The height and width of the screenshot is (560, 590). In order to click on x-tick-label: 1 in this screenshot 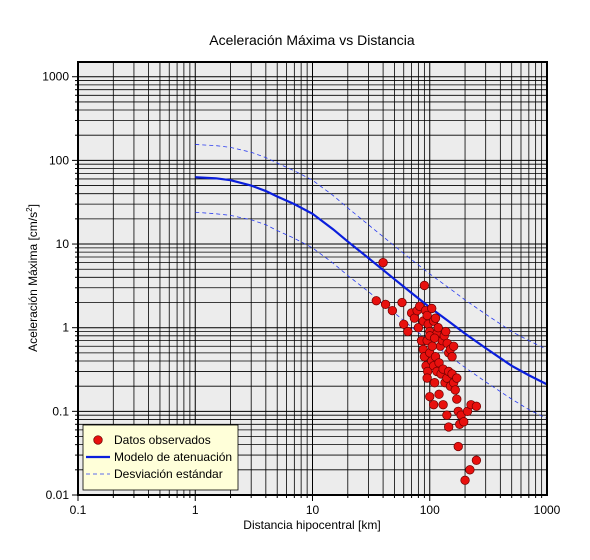, I will do `click(195, 510)`.